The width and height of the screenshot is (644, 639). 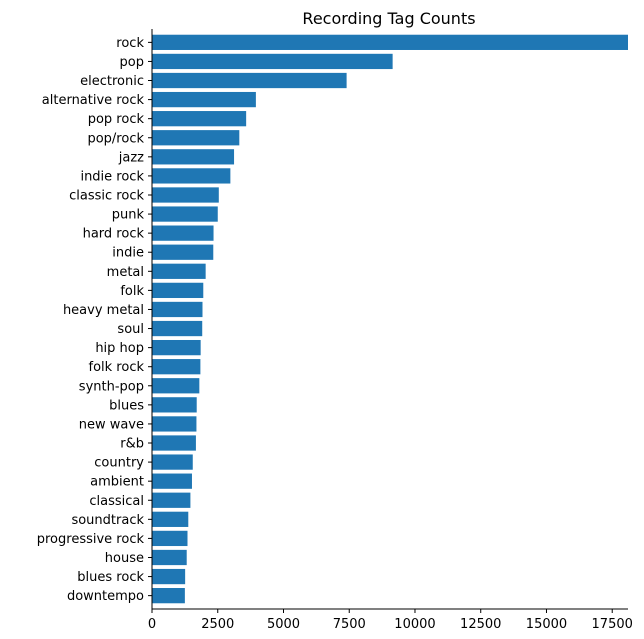 I want to click on category-label-23: ambient, so click(x=117, y=482).